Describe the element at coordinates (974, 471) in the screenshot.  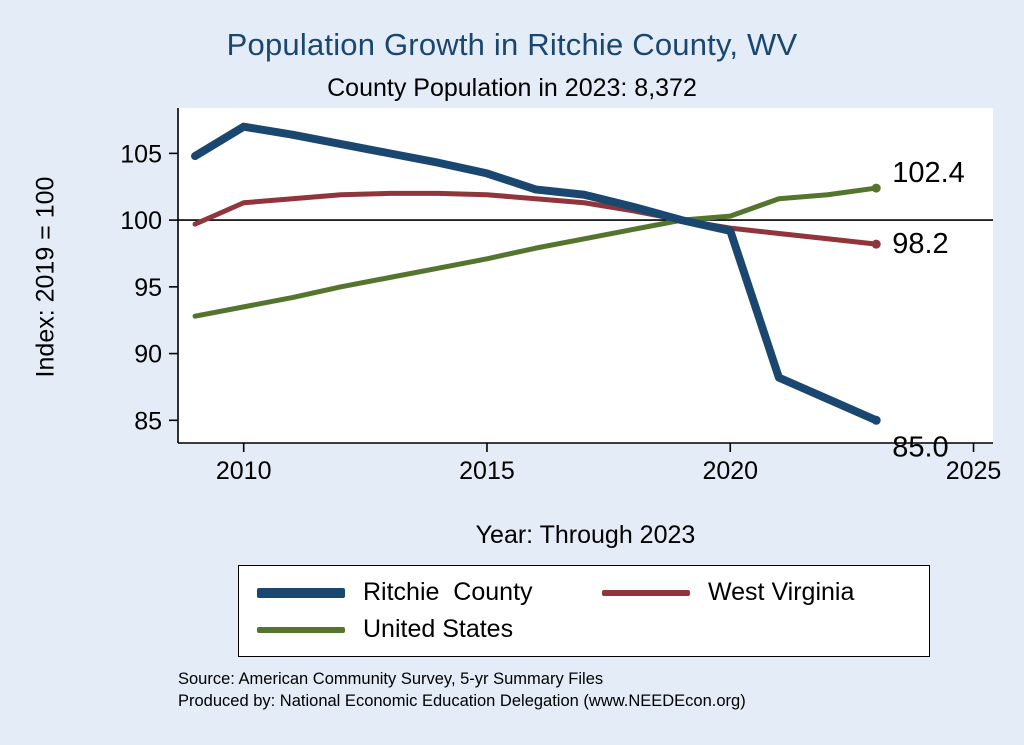
I see `x-tick-label: 2025` at that location.